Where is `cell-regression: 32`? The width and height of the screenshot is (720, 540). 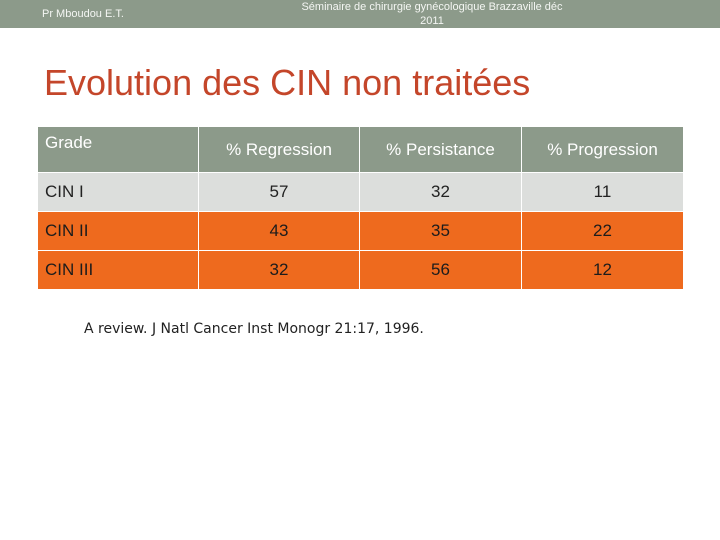 cell-regression: 32 is located at coordinates (279, 270).